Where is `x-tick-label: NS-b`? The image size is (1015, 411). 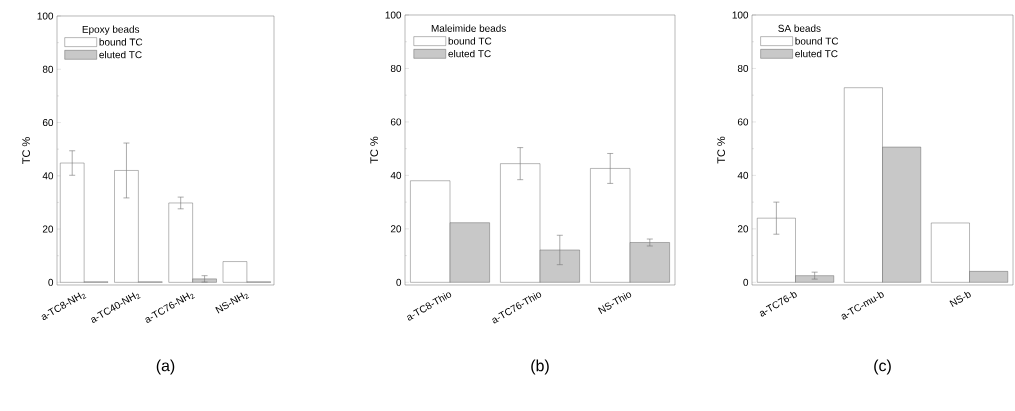 x-tick-label: NS-b is located at coordinates (960, 299).